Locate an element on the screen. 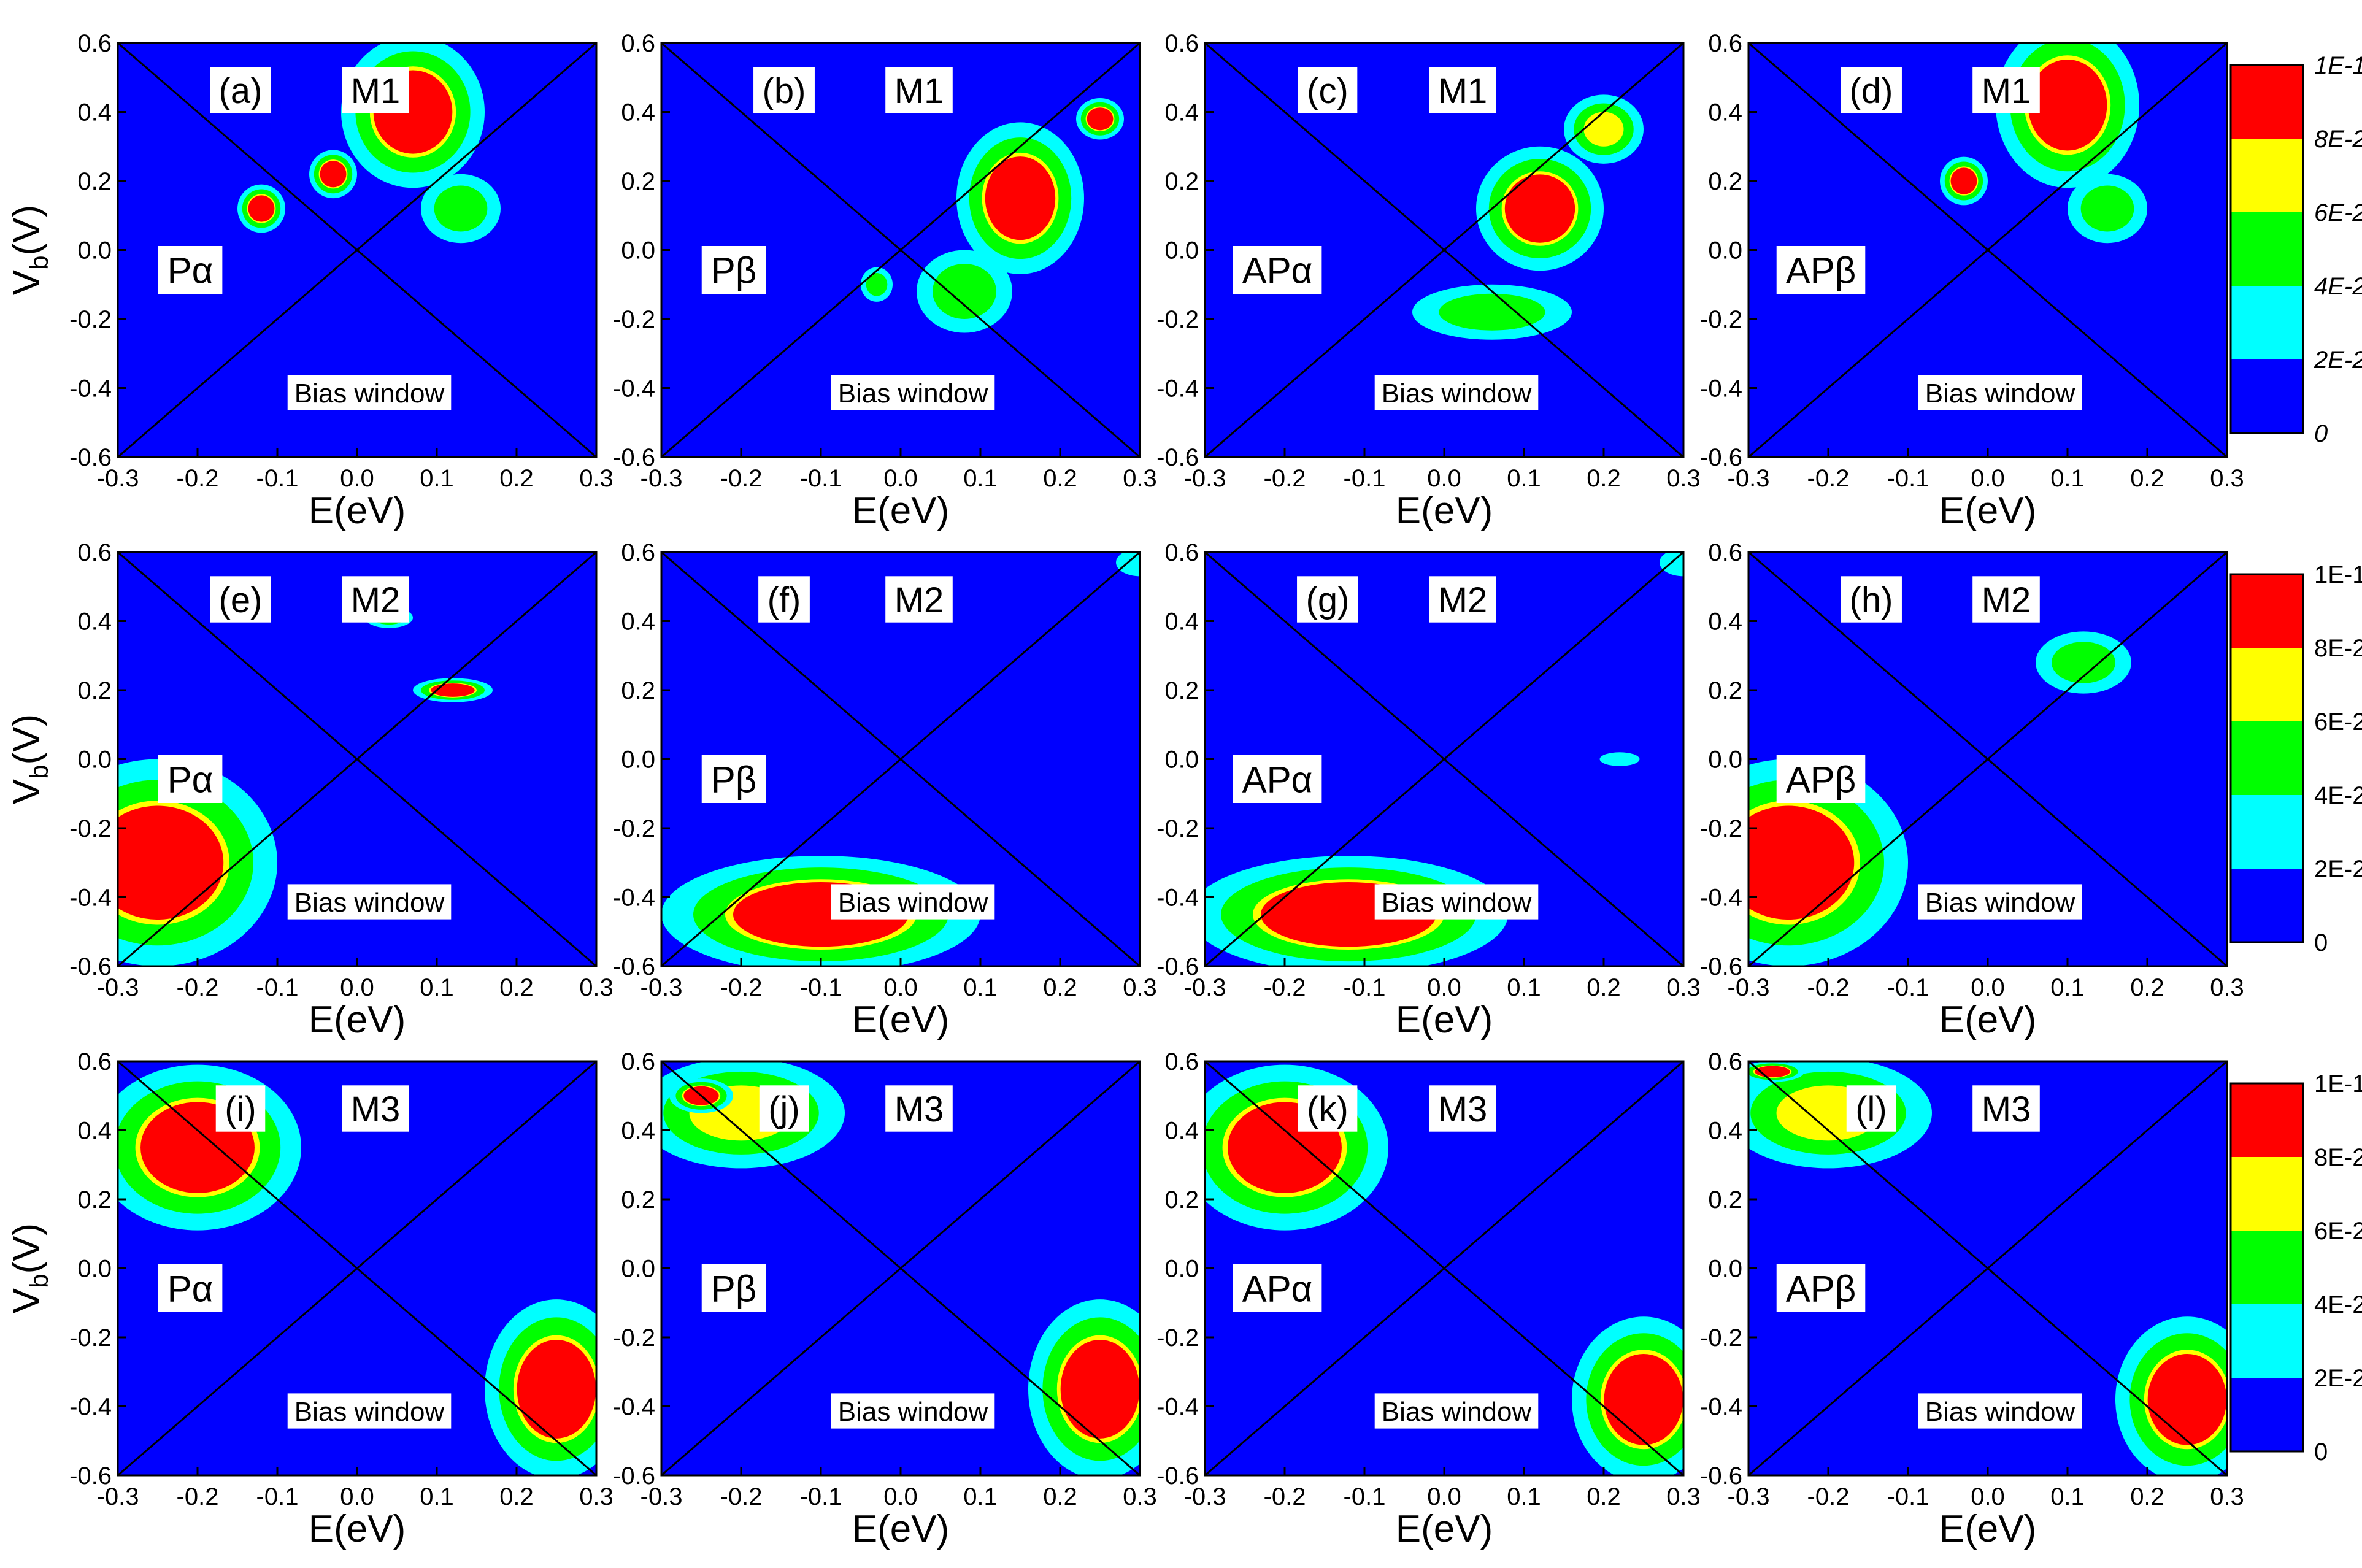 The height and width of the screenshot is (1568, 2362). spin-label: Pα is located at coordinates (190, 270).